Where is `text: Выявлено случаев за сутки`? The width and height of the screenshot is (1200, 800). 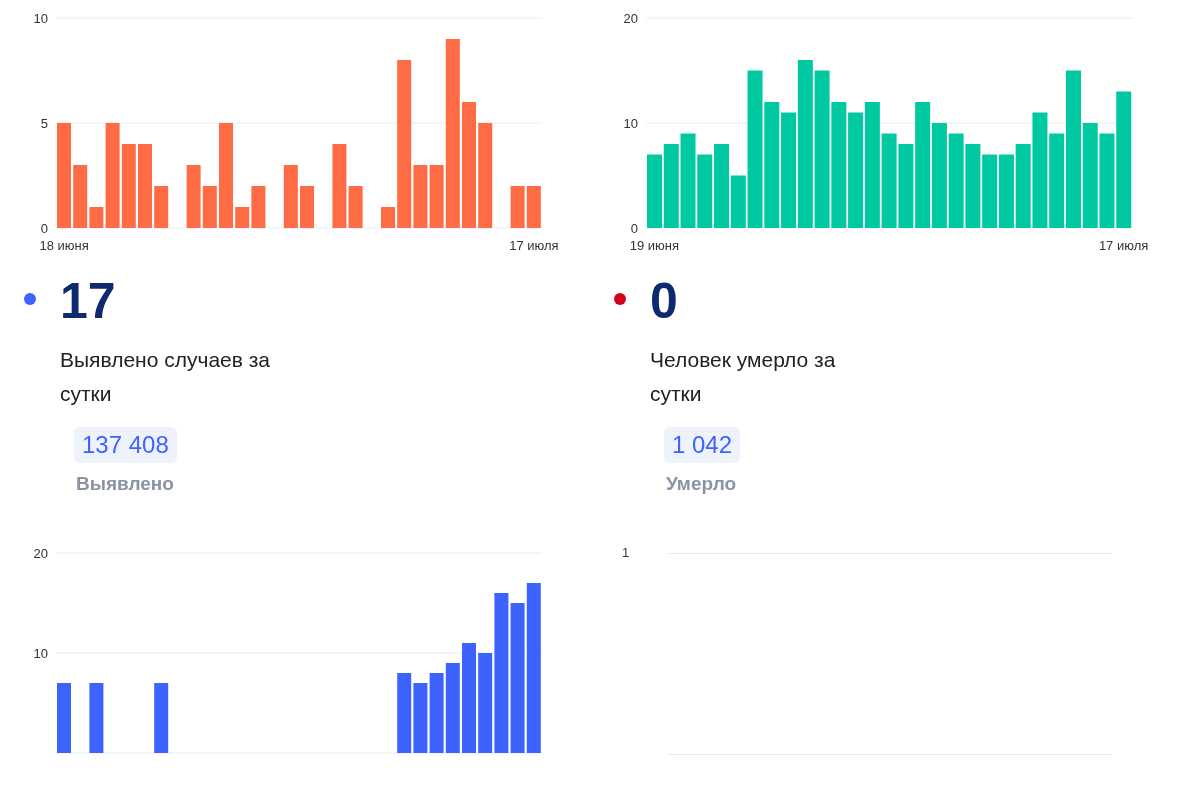 text: Выявлено случаев за сутки is located at coordinates (166, 377).